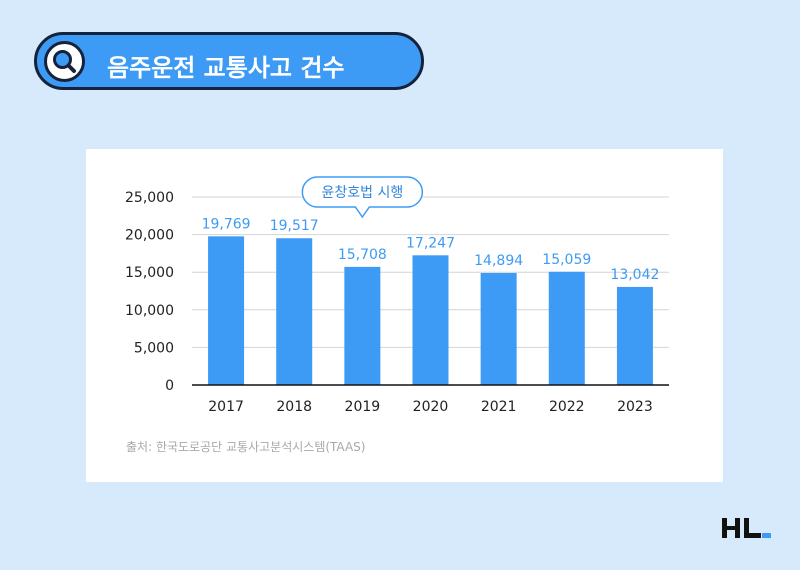 The width and height of the screenshot is (800, 570). What do you see at coordinates (362, 325) in the screenshot?
I see `bar-2019` at bounding box center [362, 325].